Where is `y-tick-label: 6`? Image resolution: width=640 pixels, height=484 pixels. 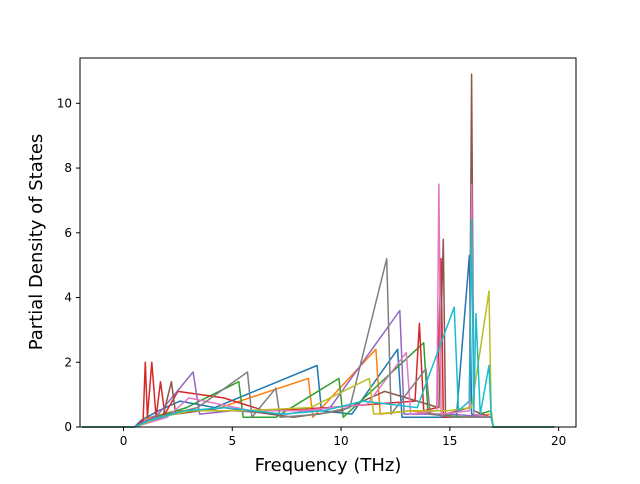
y-tick-label: 6 is located at coordinates (68, 233).